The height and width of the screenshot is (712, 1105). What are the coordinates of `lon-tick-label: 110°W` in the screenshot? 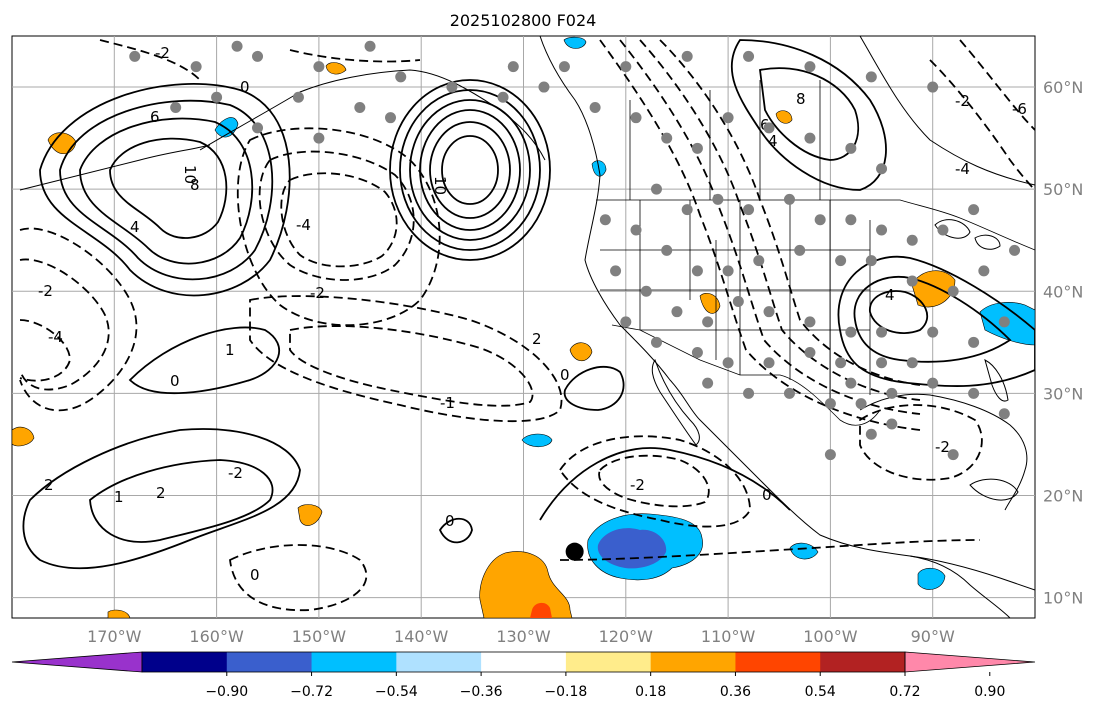 It's located at (728, 636).